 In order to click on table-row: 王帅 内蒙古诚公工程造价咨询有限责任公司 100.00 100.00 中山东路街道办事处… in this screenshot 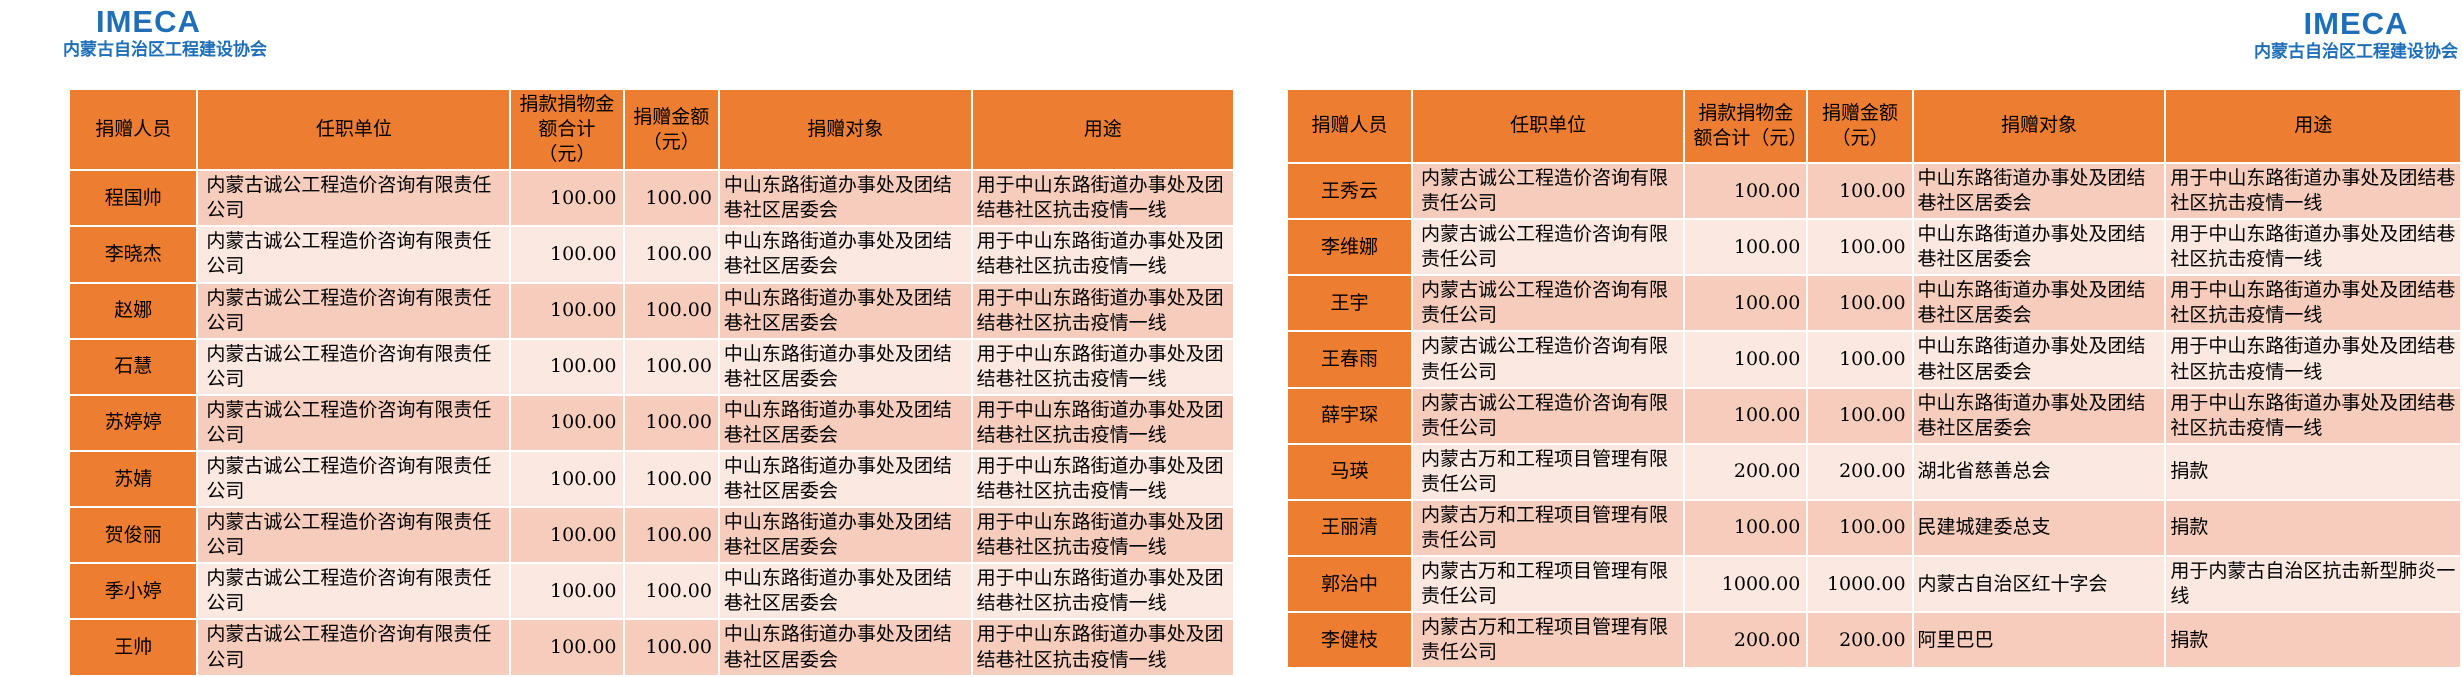, I will do `click(651, 647)`.